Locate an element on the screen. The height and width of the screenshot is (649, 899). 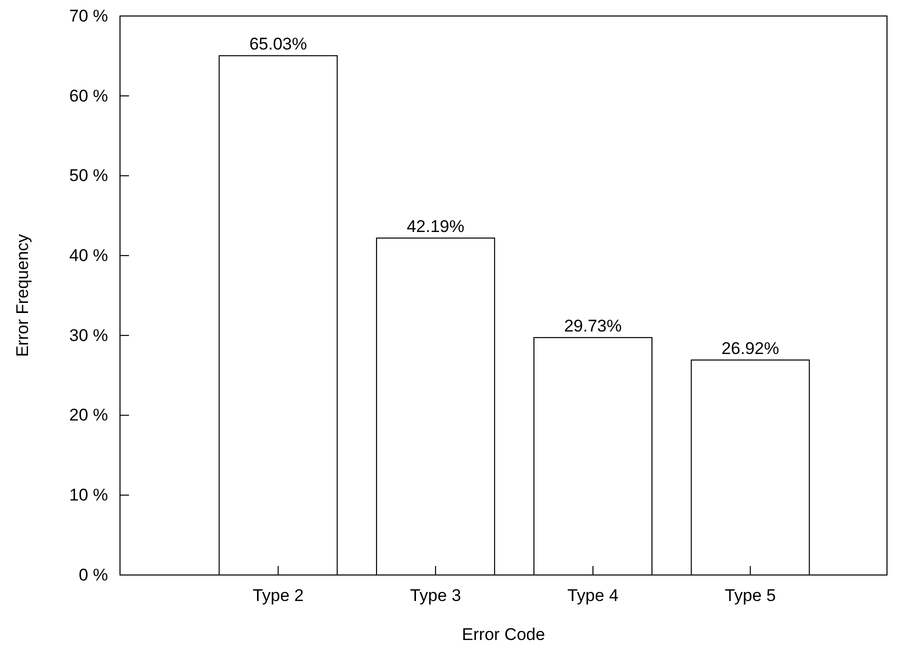
data-label: 26.92% is located at coordinates (750, 348).